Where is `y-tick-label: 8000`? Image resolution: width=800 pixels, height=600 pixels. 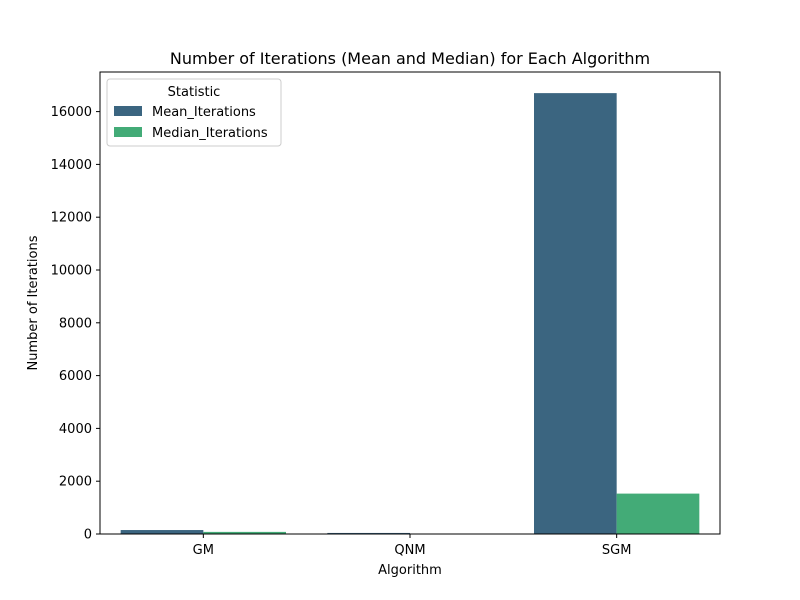 y-tick-label: 8000 is located at coordinates (75, 323).